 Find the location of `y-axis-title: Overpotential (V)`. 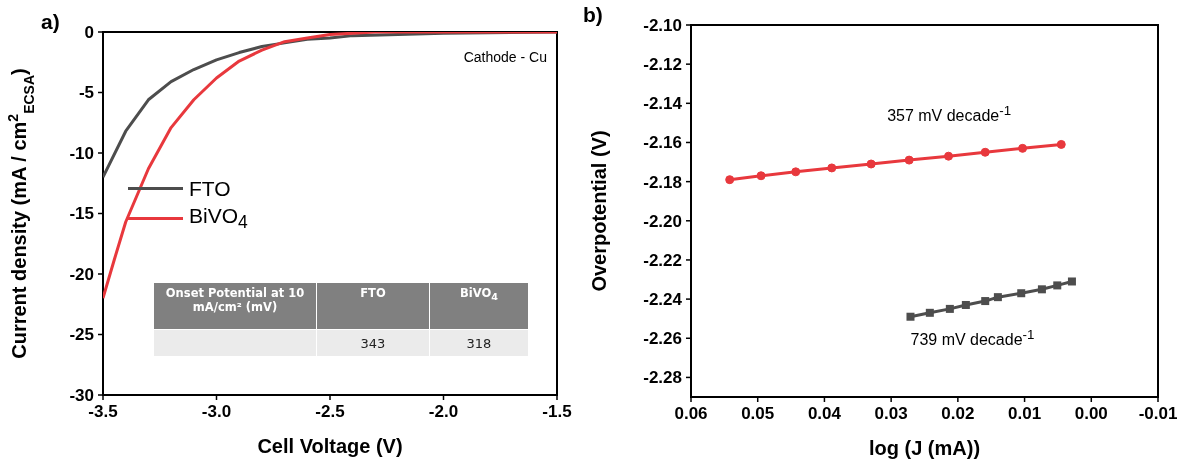

y-axis-title: Overpotential (V) is located at coordinates (599, 211).